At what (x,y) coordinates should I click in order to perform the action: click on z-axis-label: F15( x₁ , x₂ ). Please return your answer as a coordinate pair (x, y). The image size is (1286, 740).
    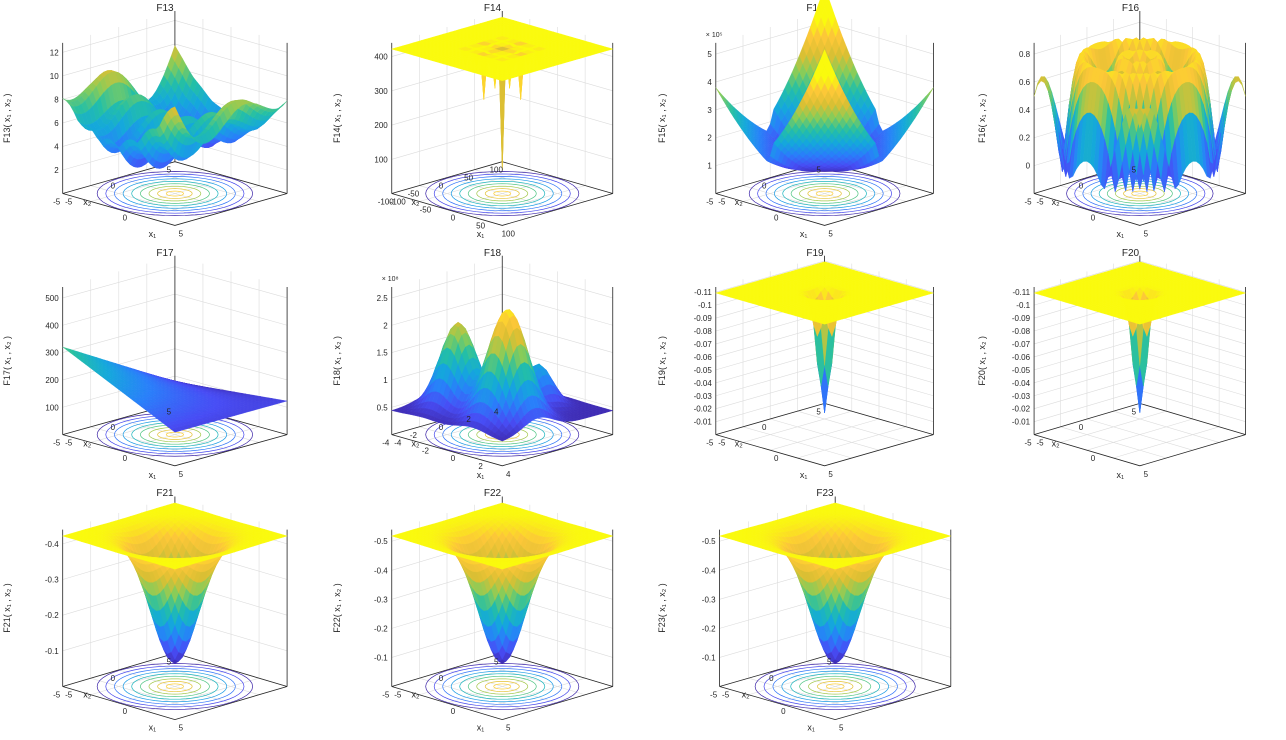
    Looking at the image, I should click on (662, 118).